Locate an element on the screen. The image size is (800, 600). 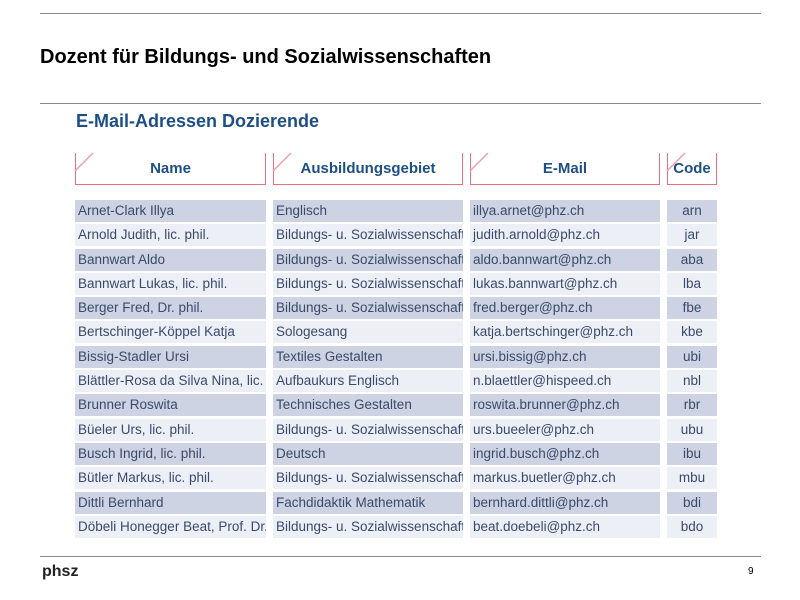
header-email: E-Mail is located at coordinates (564, 168).